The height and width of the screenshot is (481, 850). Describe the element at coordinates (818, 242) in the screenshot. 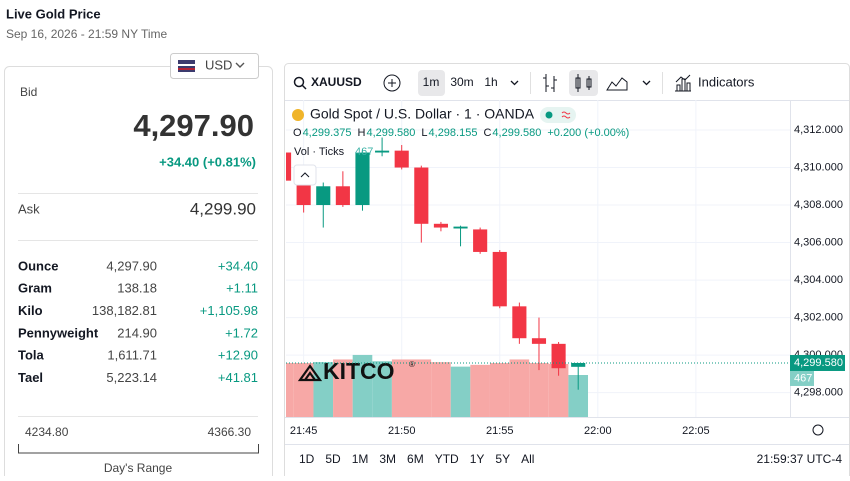

I see `y-tick-label: 4,306.000` at that location.